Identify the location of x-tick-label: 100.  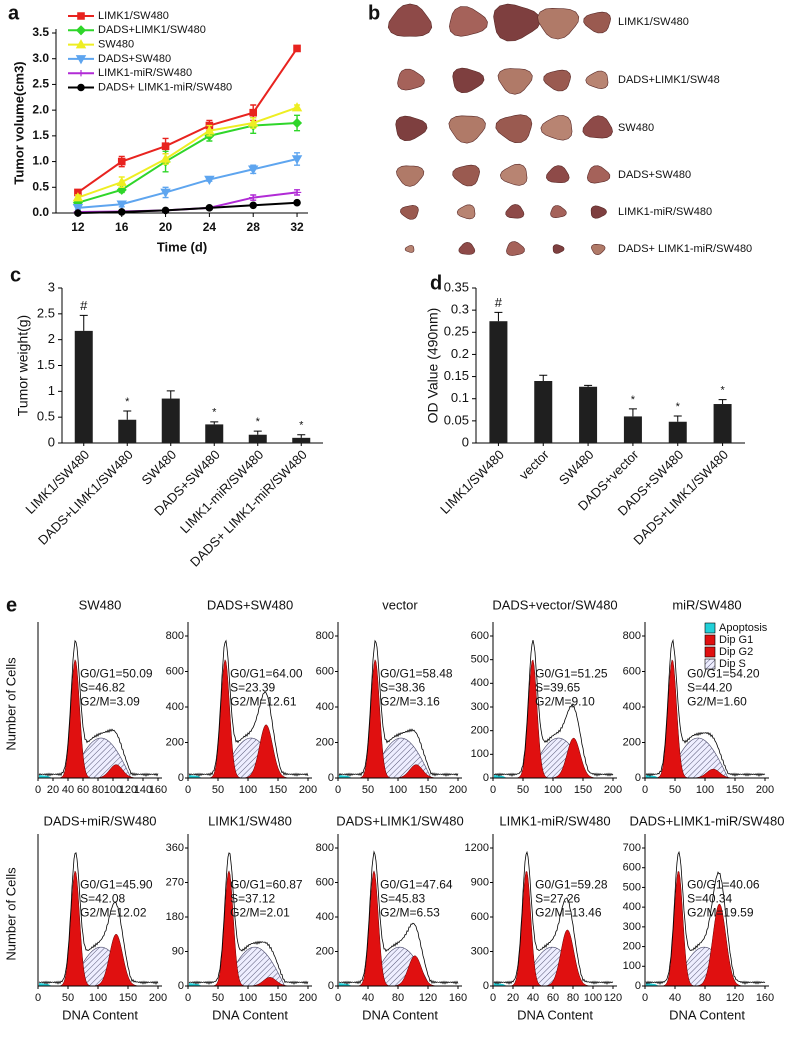
(398, 790).